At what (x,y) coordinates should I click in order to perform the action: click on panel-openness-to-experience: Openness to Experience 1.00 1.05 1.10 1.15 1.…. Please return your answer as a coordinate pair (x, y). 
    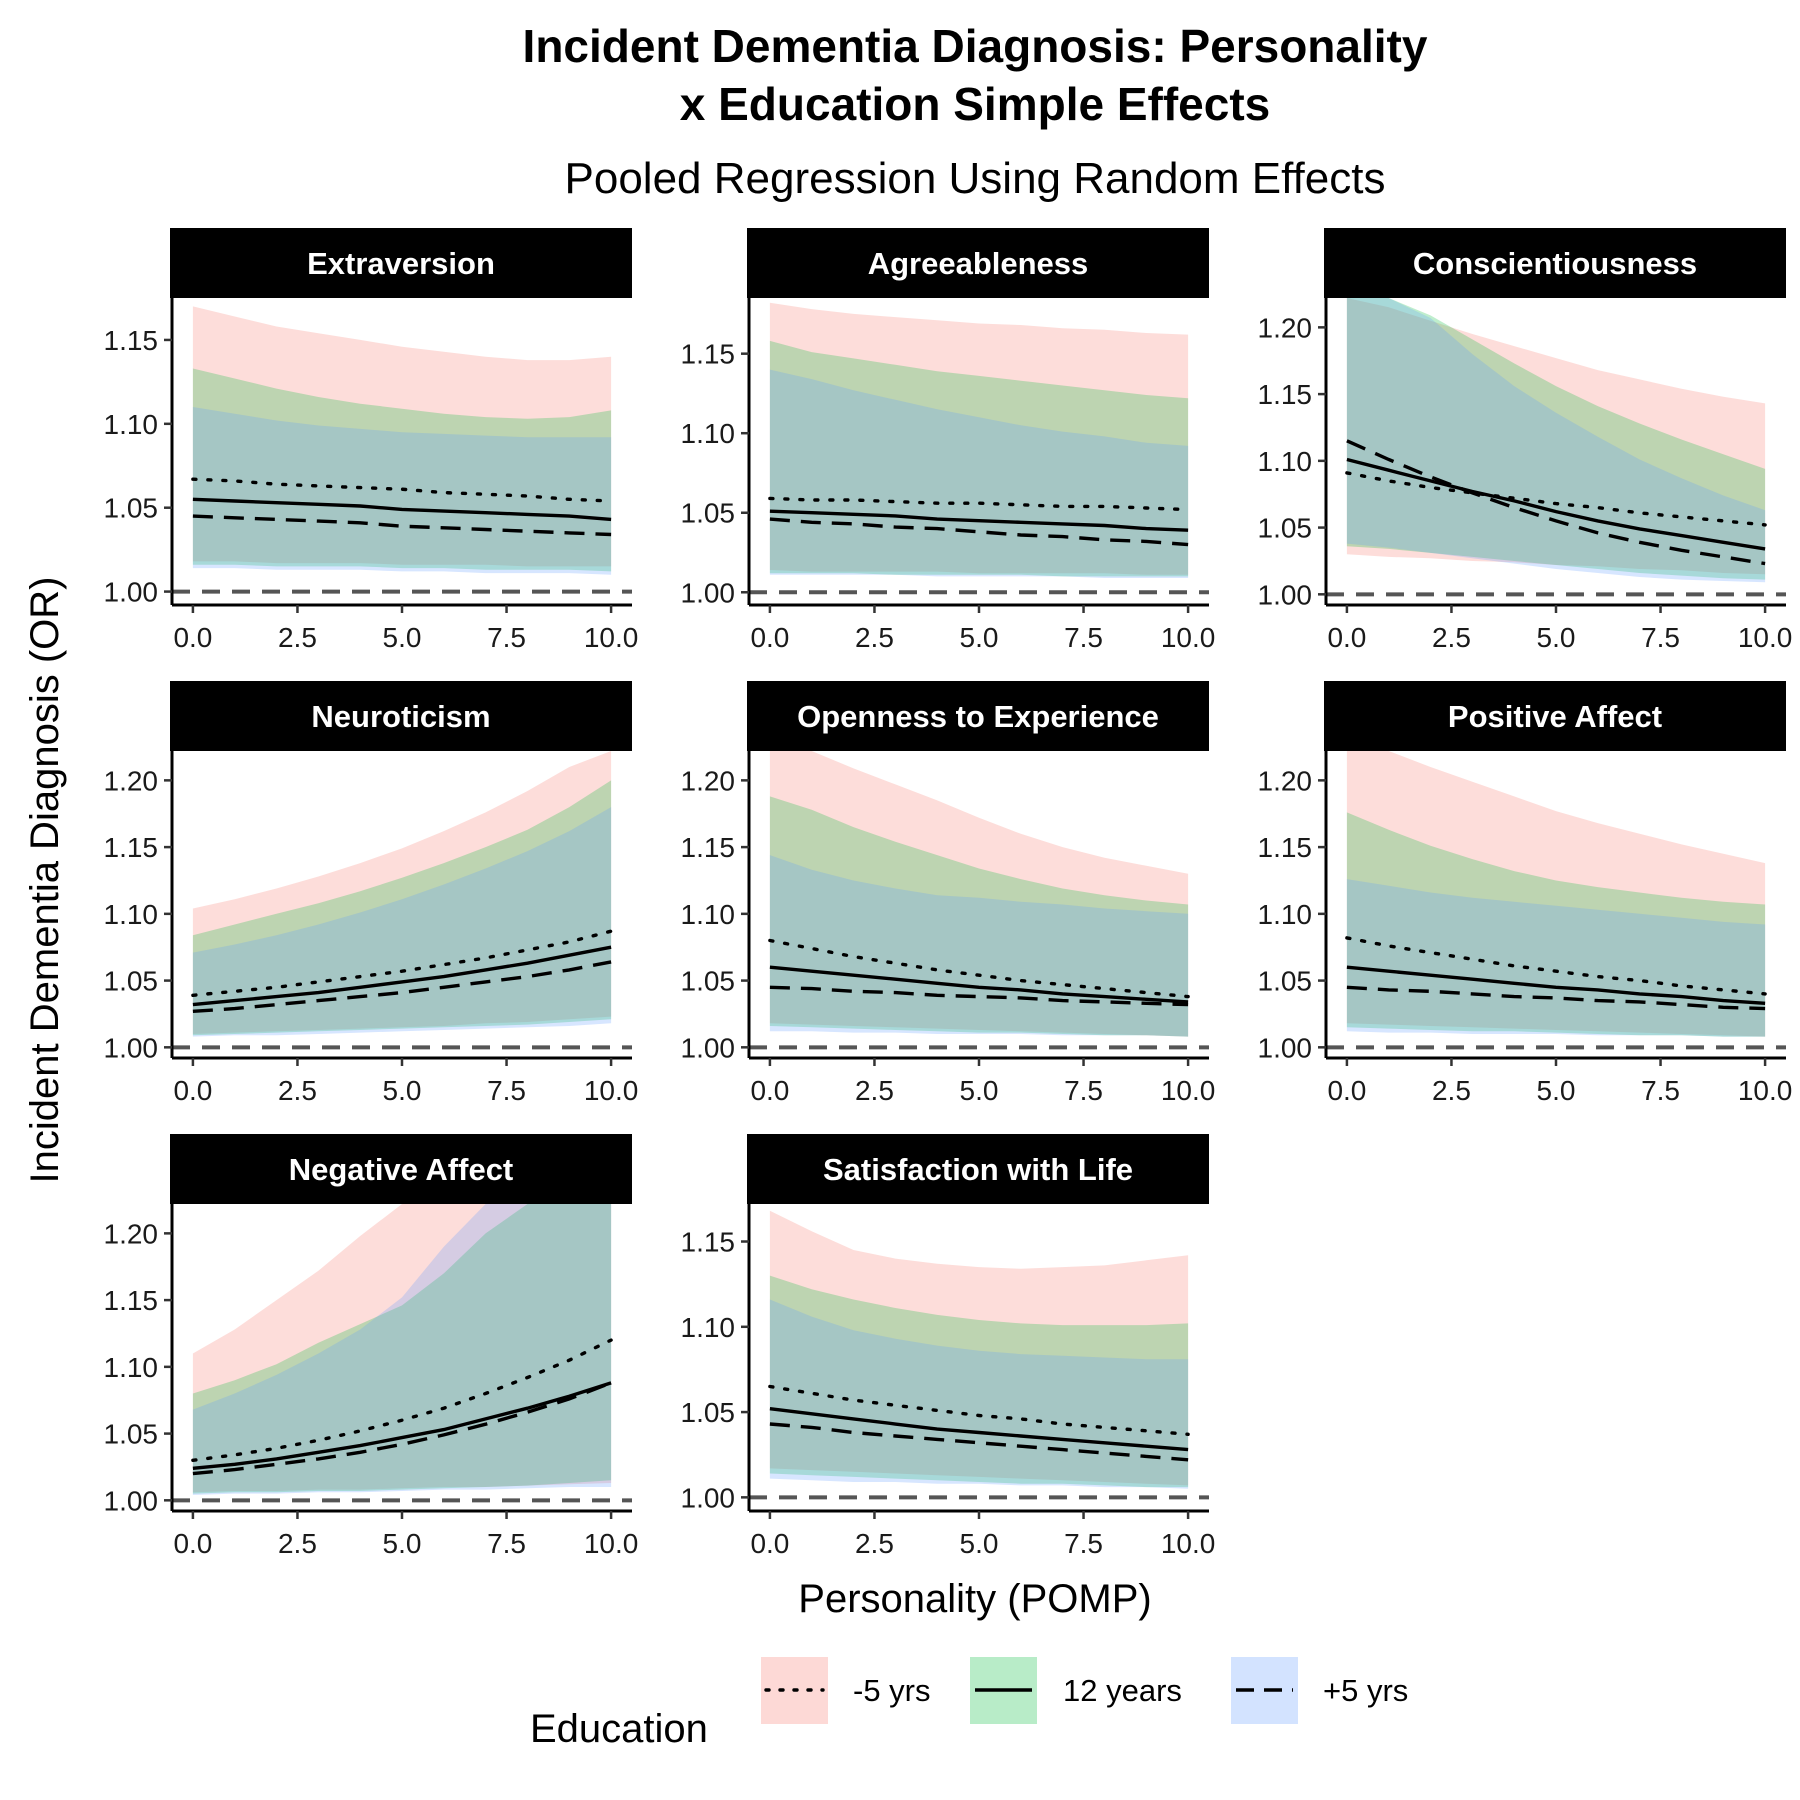
    Looking at the image, I should click on (948, 893).